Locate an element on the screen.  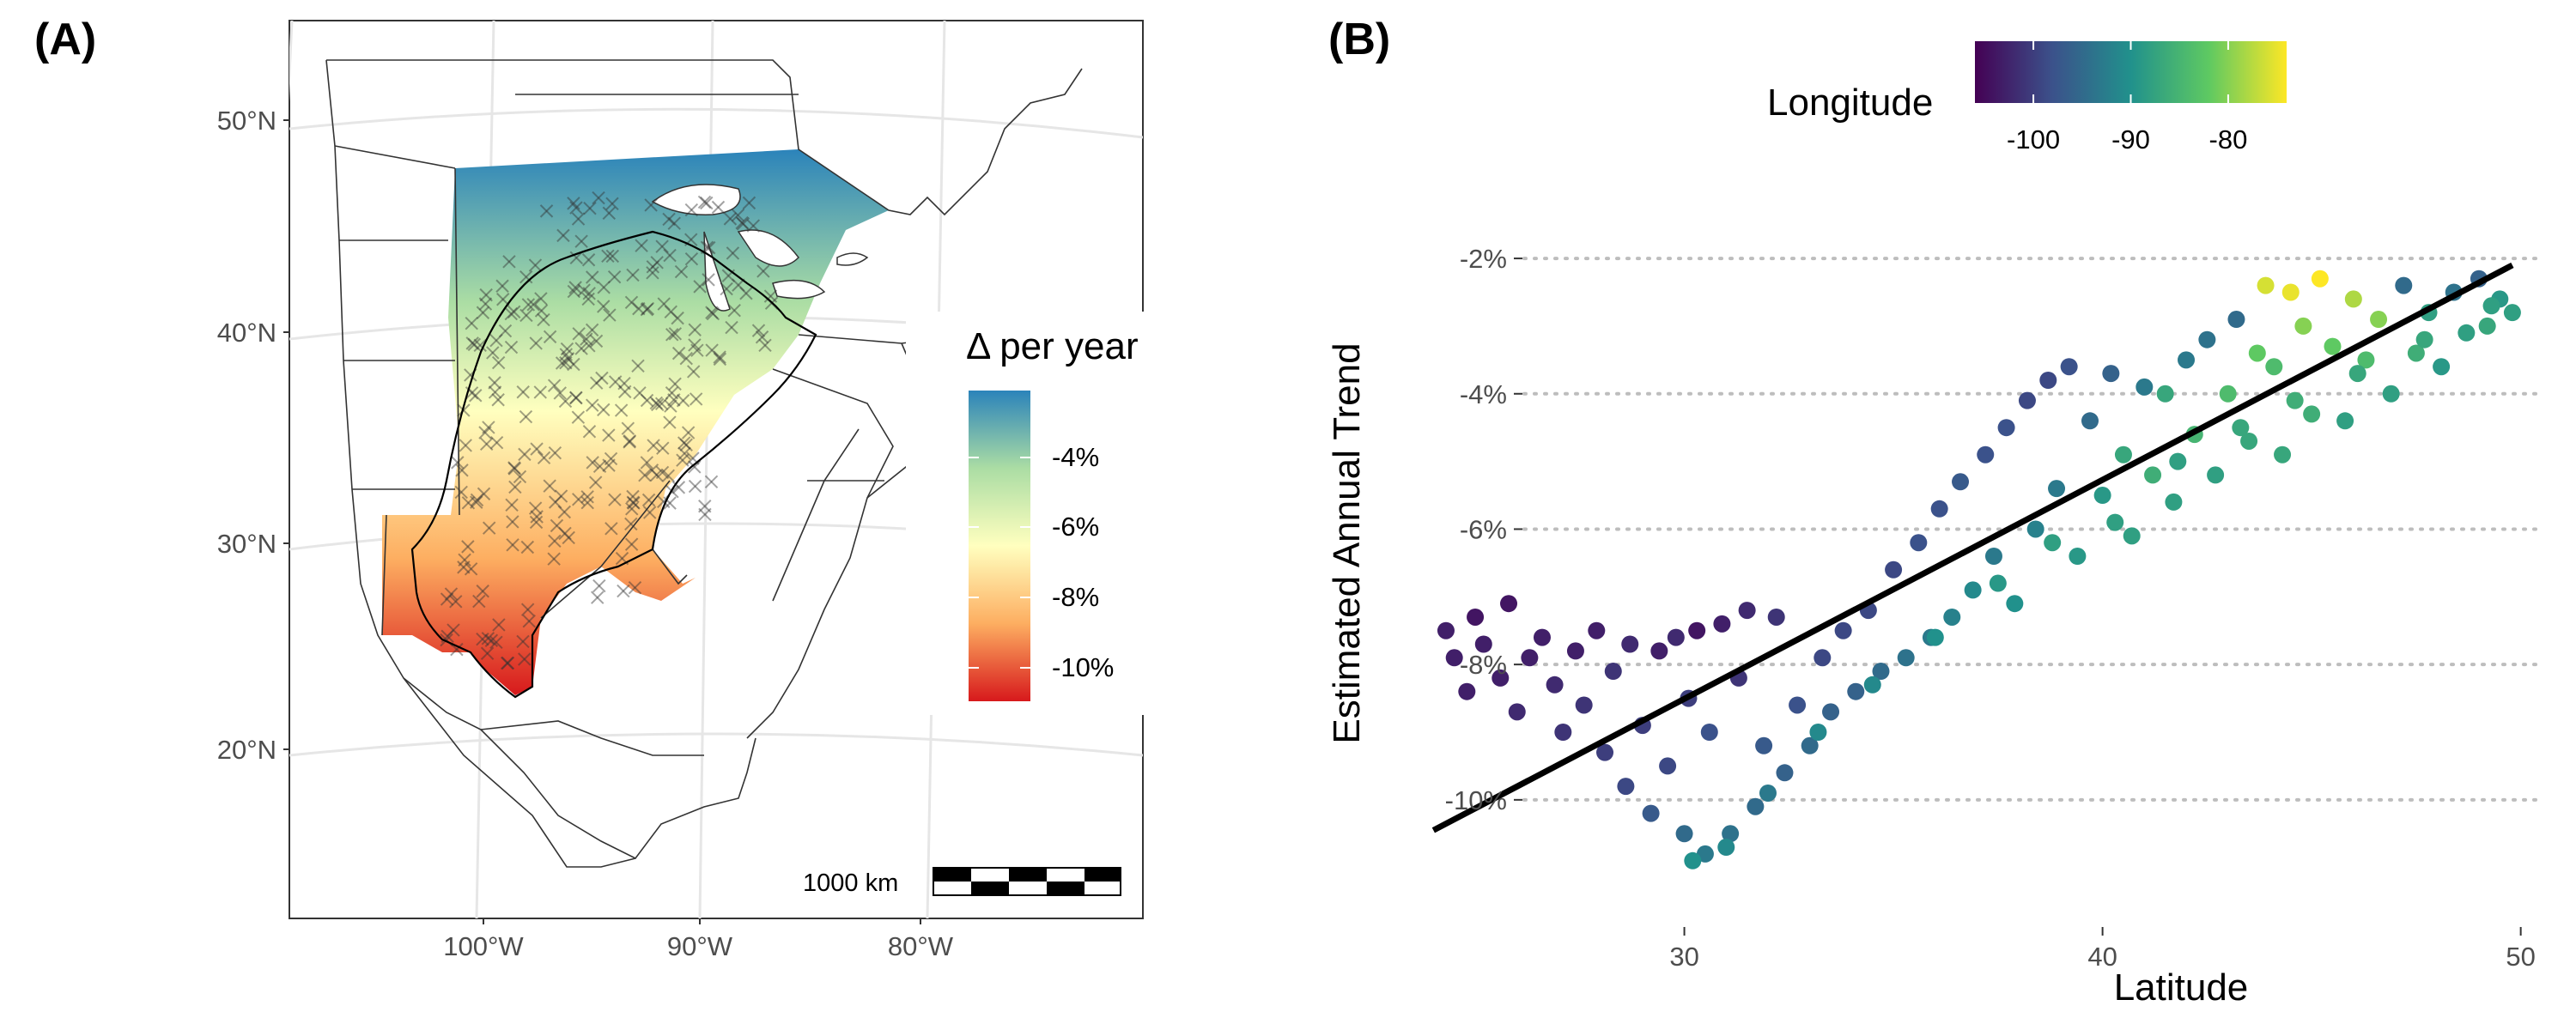
y-tick-label: -6% is located at coordinates (1484, 529).